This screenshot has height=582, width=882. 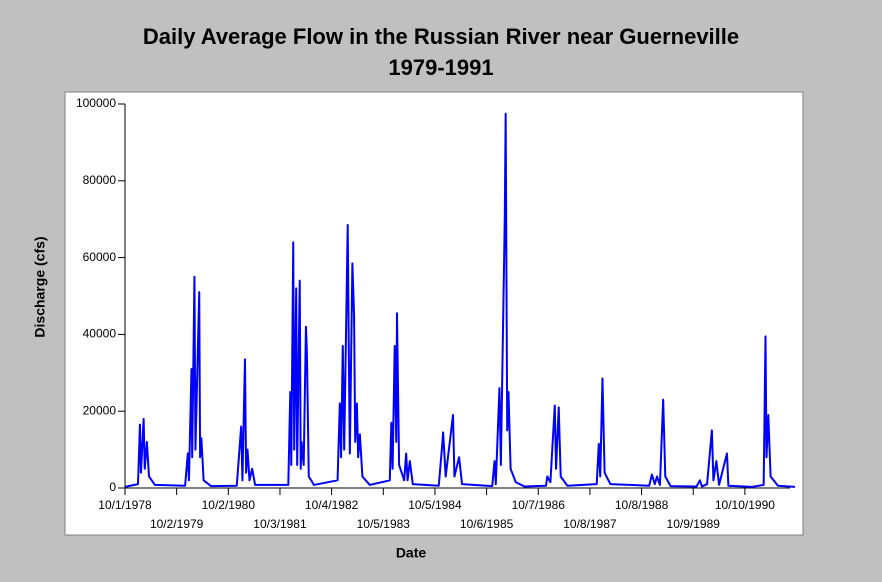 What do you see at coordinates (125, 505) in the screenshot?
I see `x-tick-label: 10/1/1978` at bounding box center [125, 505].